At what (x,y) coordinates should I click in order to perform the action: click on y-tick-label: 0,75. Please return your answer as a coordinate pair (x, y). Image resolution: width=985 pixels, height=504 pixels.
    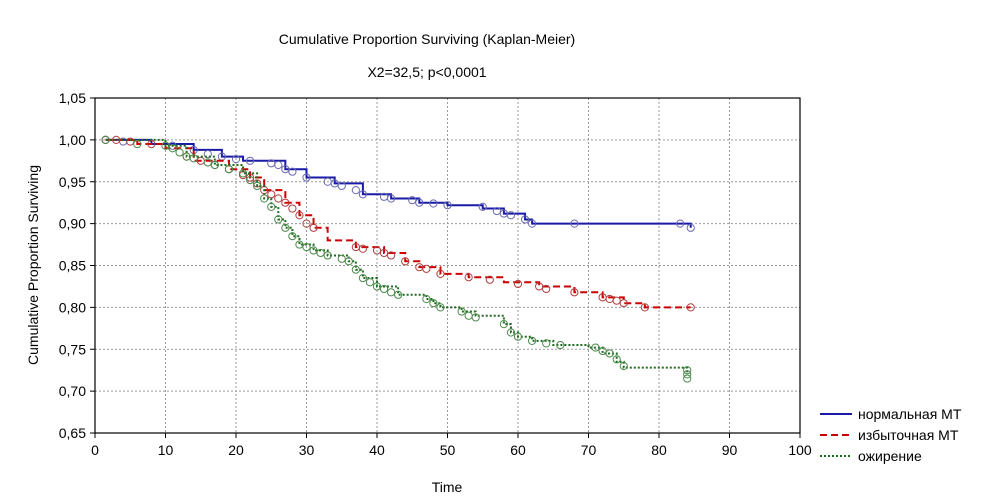
    Looking at the image, I should click on (72, 349).